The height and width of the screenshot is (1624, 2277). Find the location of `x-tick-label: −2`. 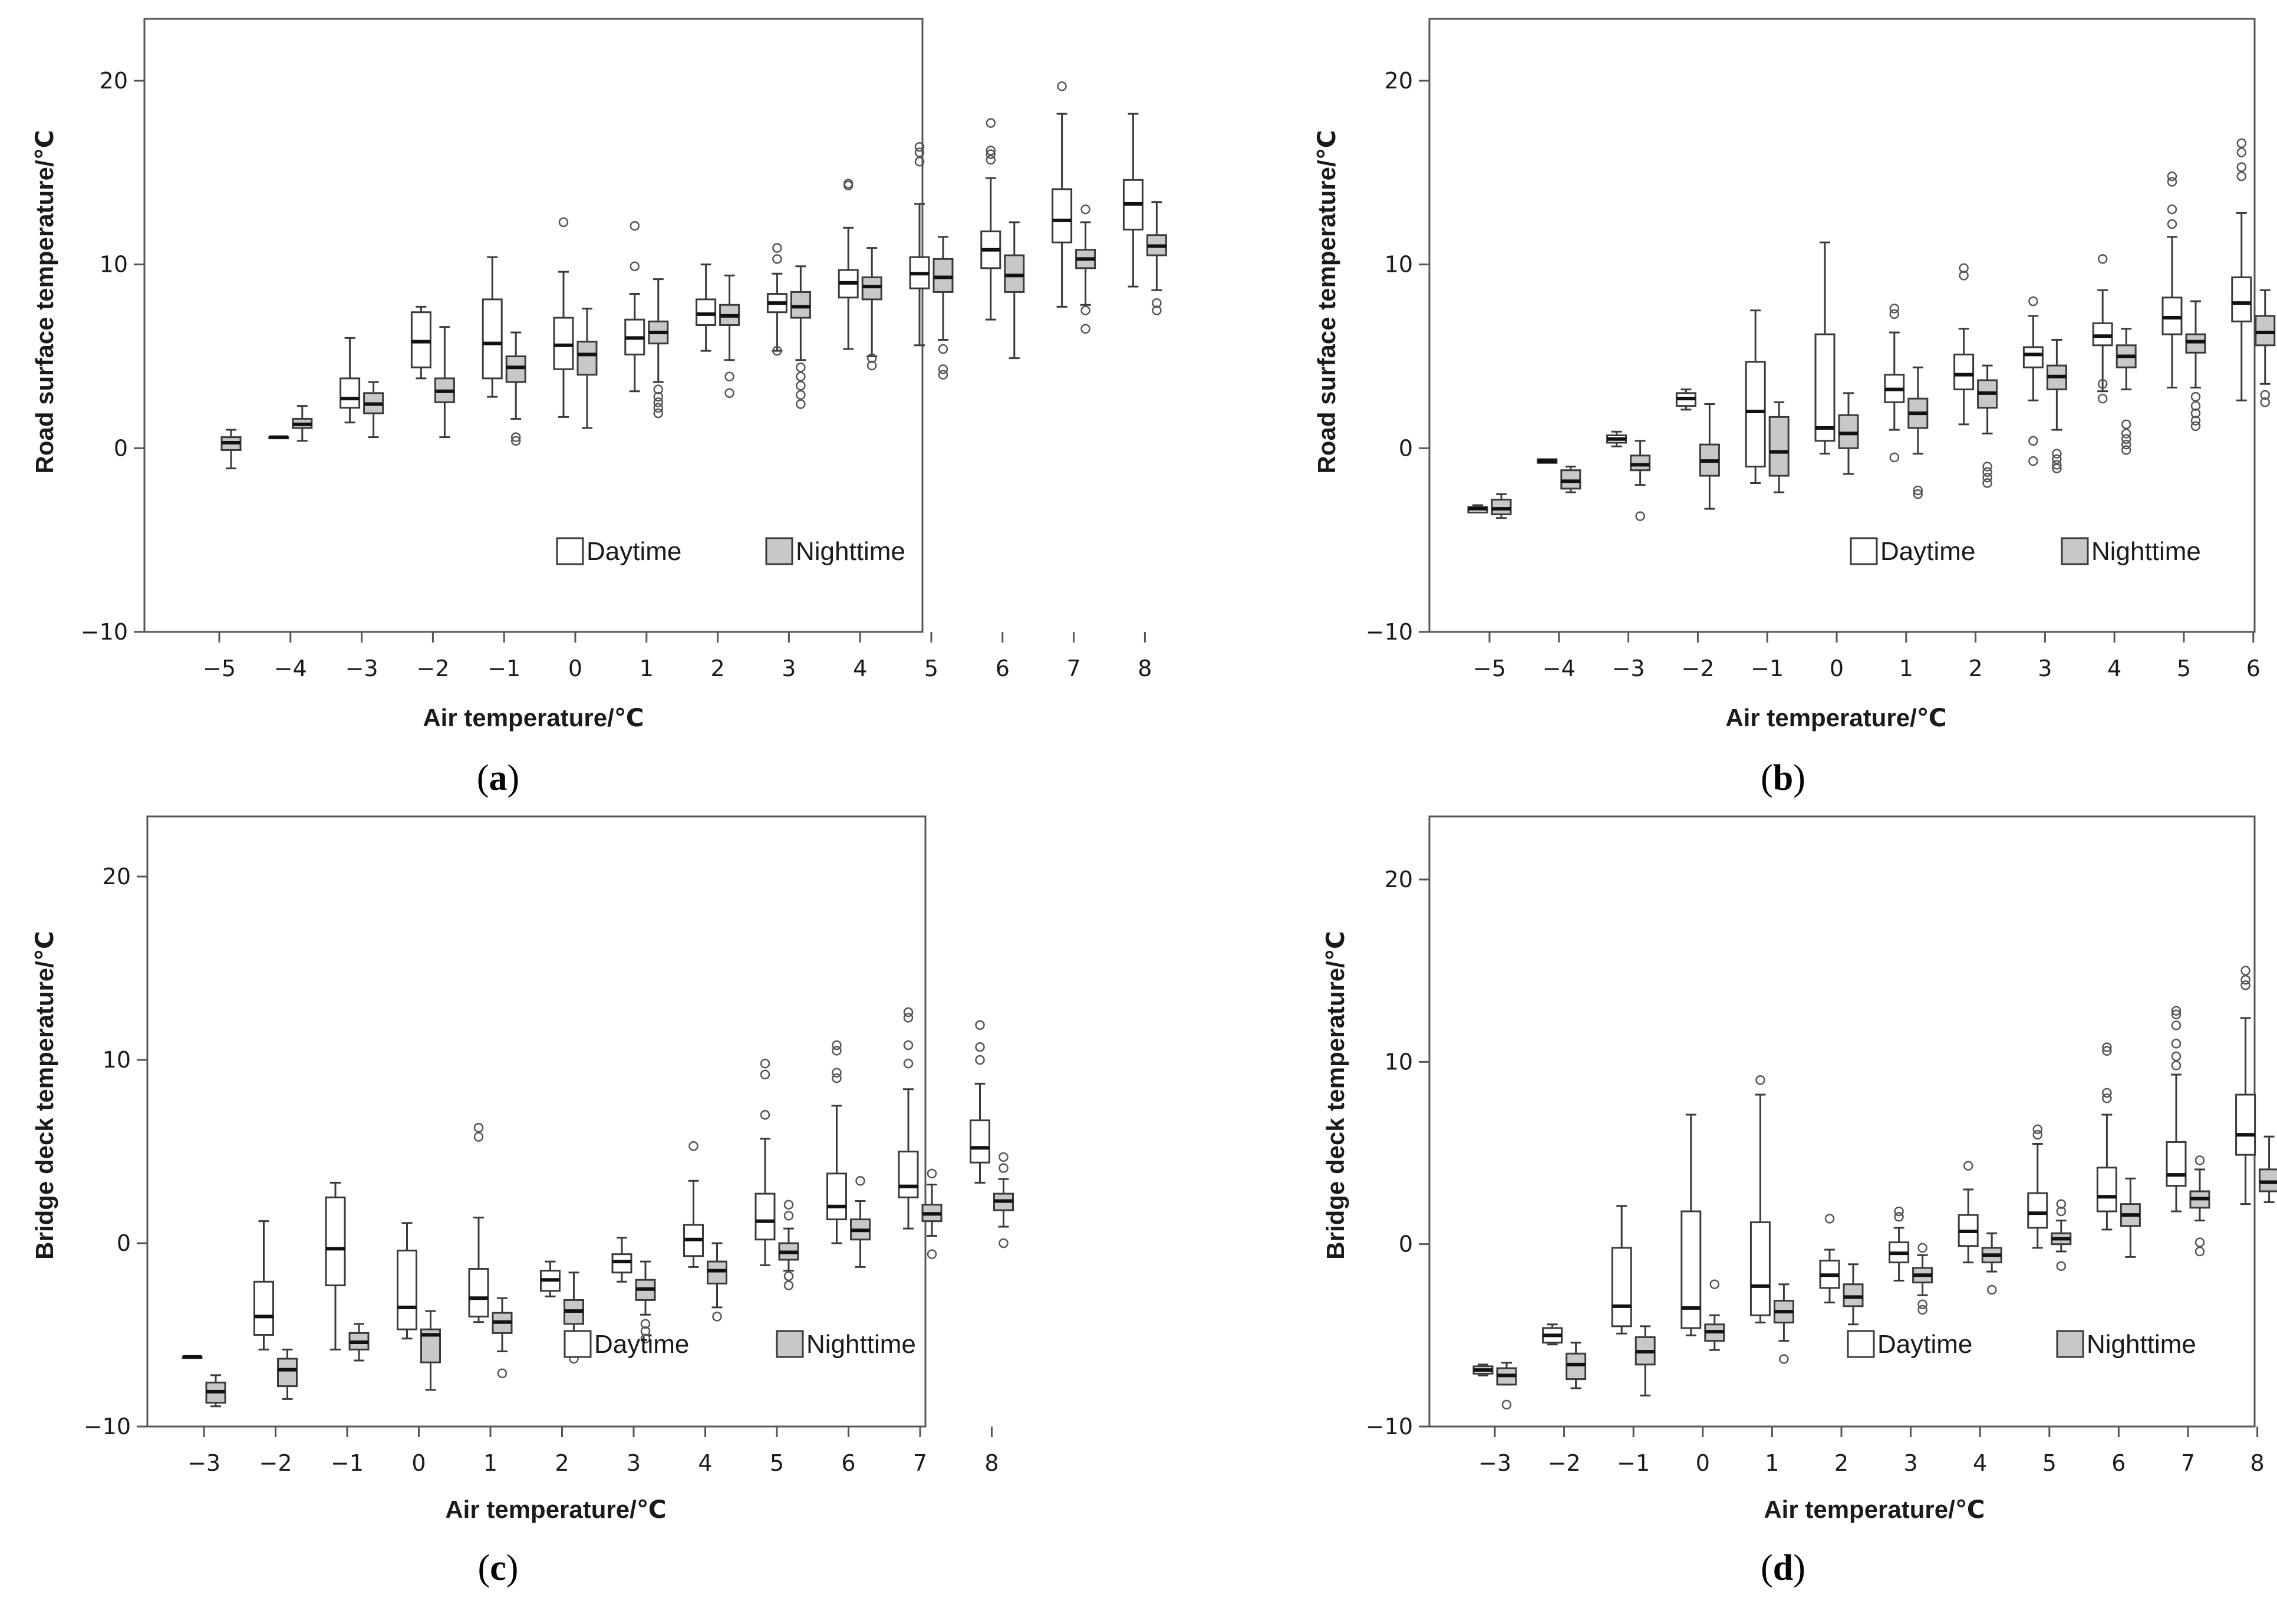

x-tick-label: −2 is located at coordinates (1697, 668).